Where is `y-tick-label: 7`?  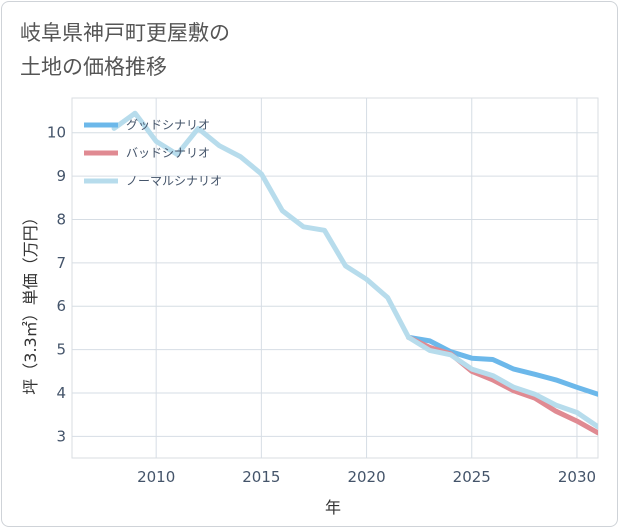 y-tick-label: 7 is located at coordinates (61, 263).